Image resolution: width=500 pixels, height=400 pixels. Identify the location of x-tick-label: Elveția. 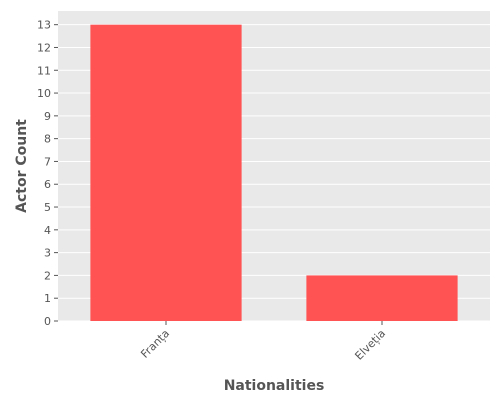
(370, 345).